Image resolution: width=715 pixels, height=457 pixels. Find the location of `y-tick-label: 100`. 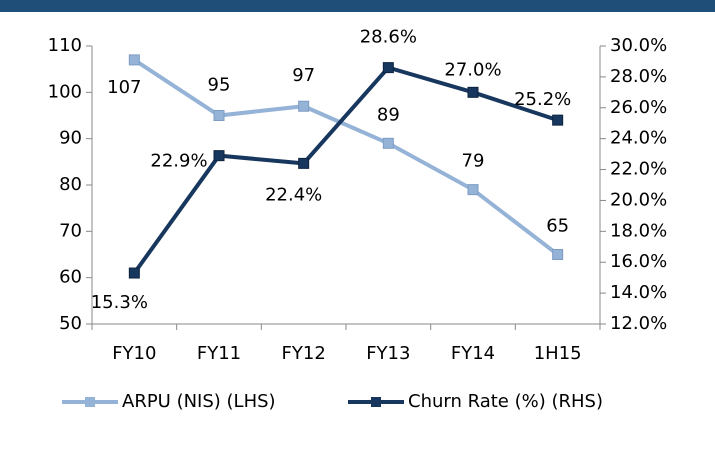

y-tick-label: 100 is located at coordinates (65, 91).